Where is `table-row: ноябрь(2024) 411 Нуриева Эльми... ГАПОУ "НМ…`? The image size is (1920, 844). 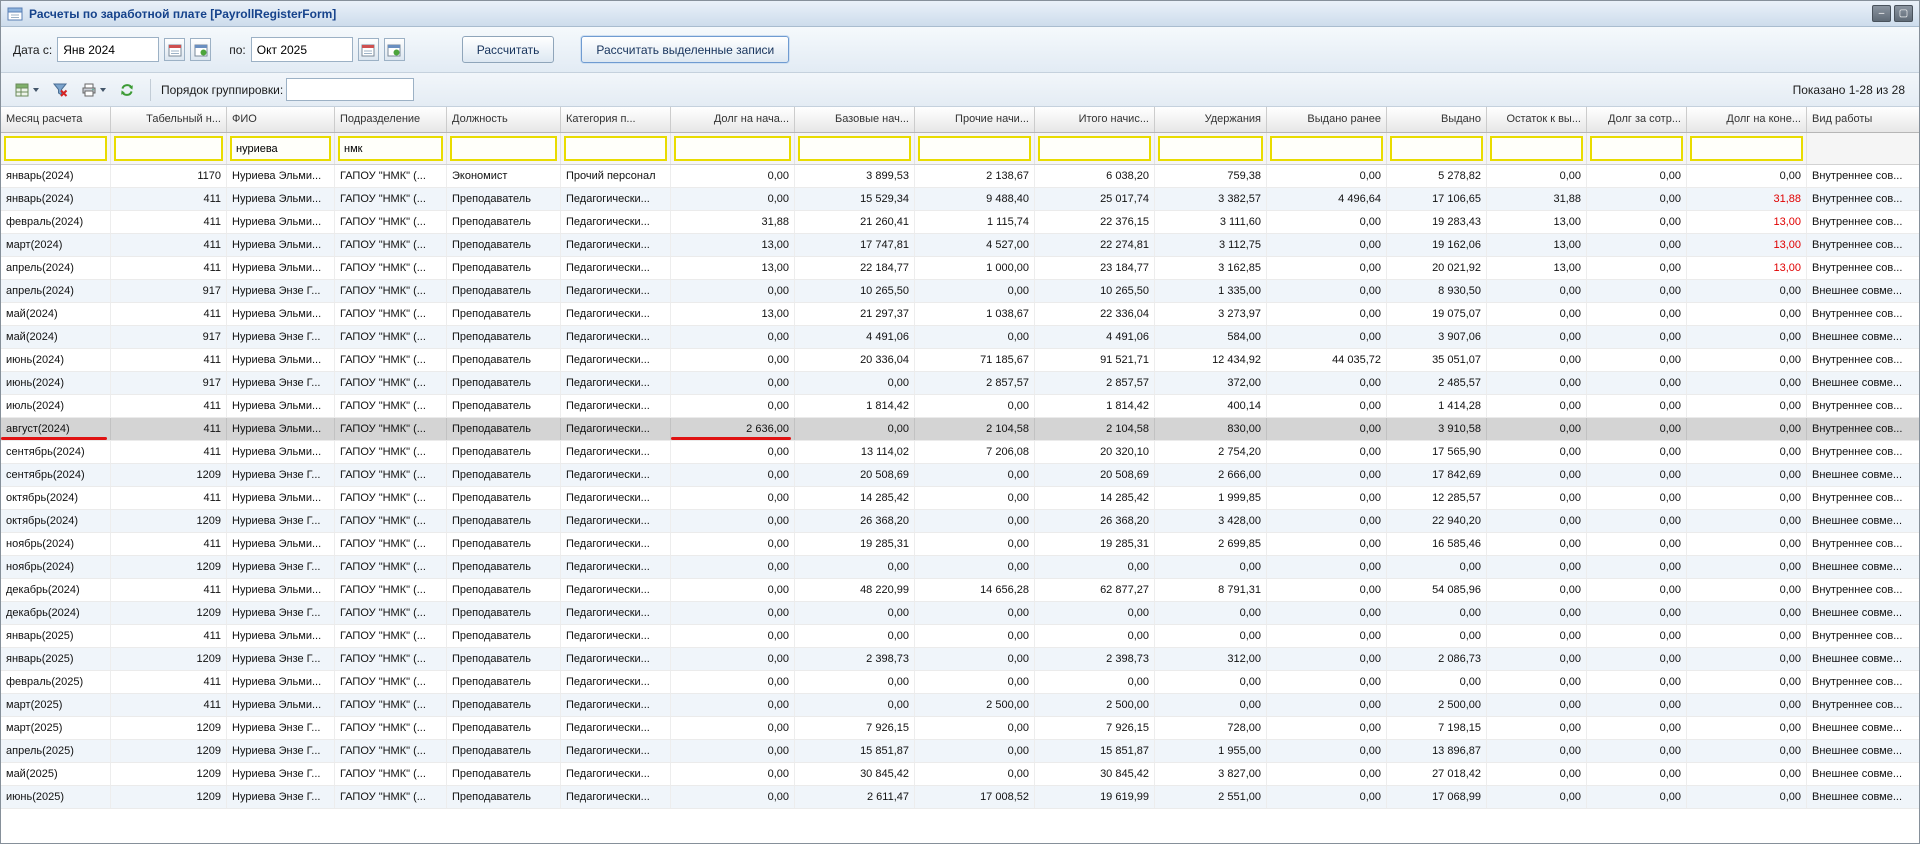
table-row: ноябрь(2024) 411 Нуриева Эльми... ГАПОУ "НМ… is located at coordinates (960, 544).